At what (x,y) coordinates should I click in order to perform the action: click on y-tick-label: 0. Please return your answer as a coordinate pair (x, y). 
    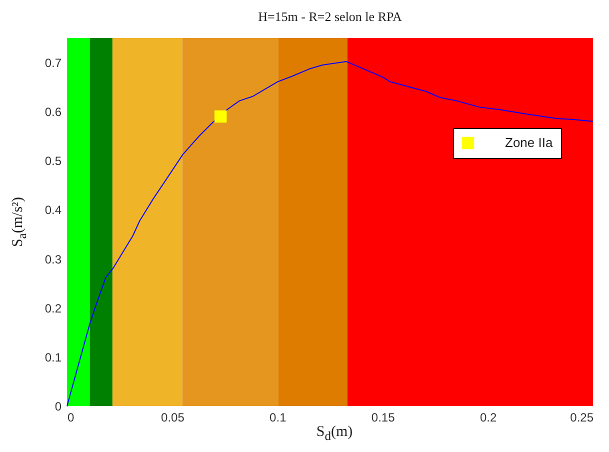
    Looking at the image, I should click on (58, 407).